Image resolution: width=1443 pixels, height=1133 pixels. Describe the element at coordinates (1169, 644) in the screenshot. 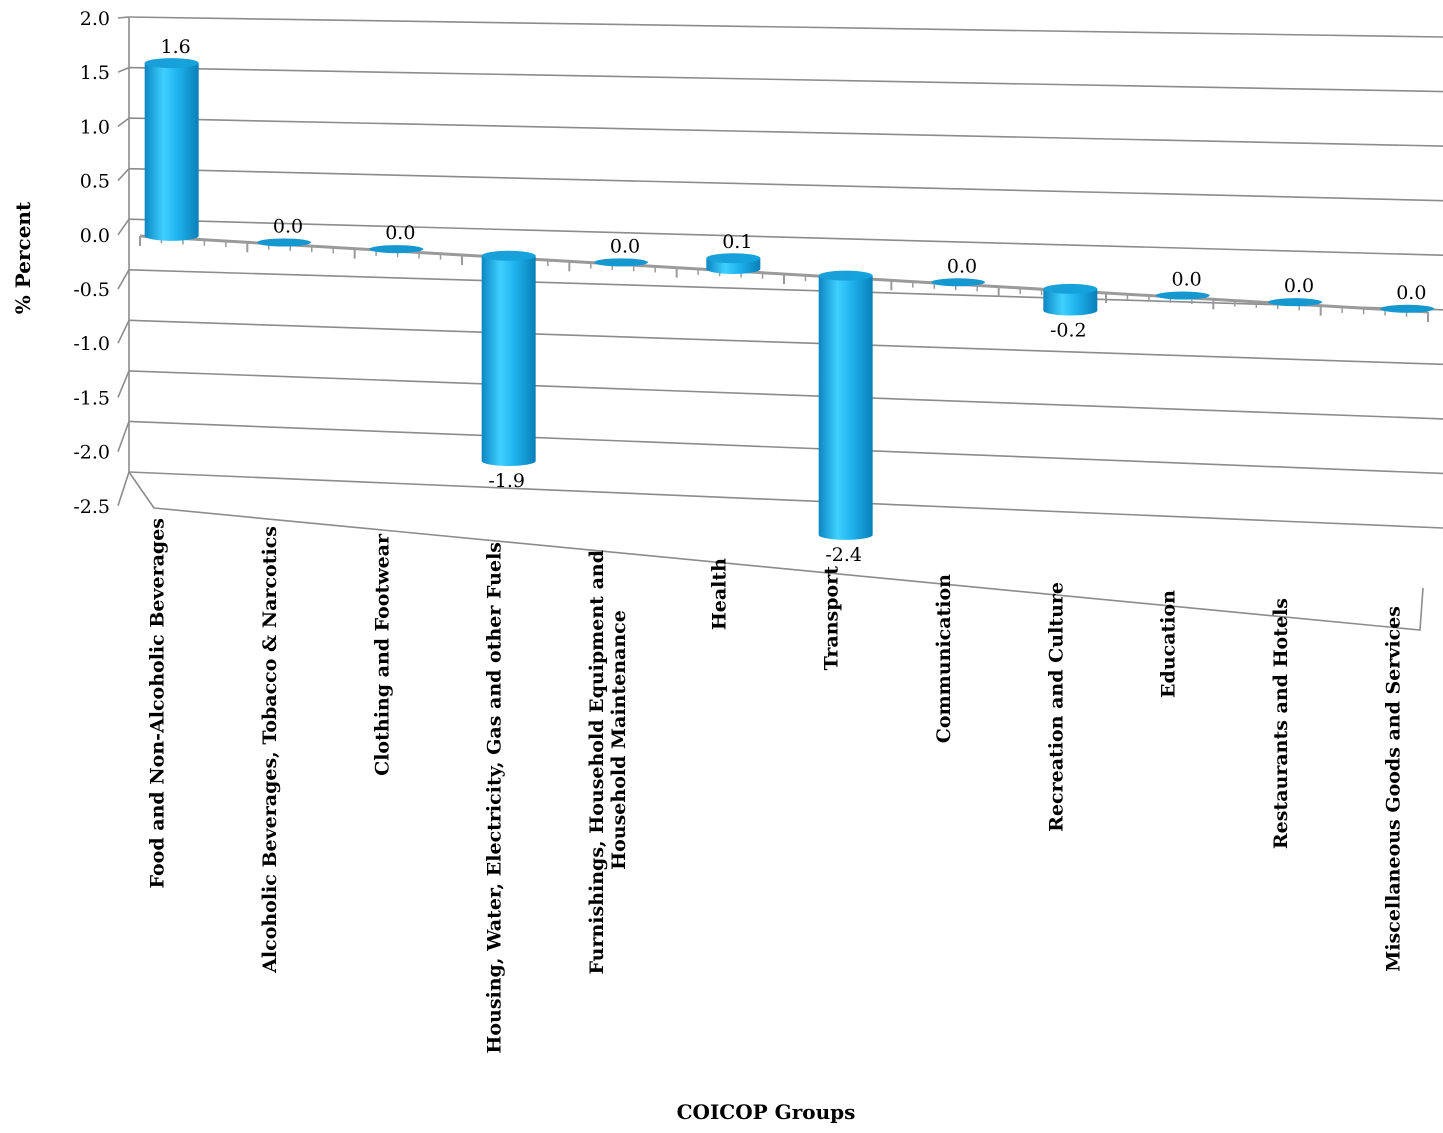

I see `category-label: Education` at that location.